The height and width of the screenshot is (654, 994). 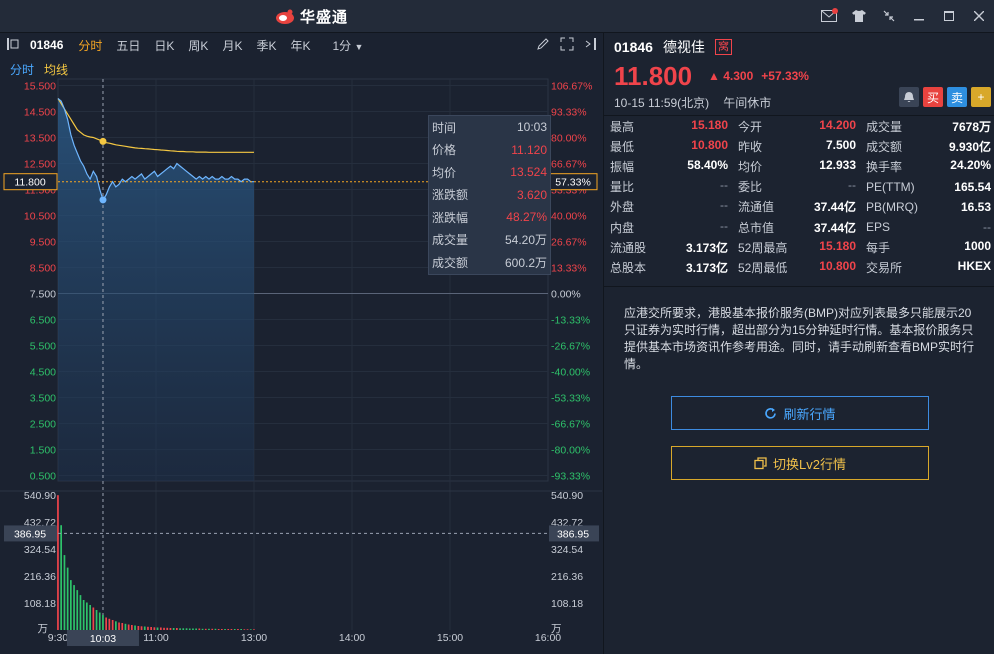 What do you see at coordinates (526, 217) in the screenshot?
I see `tooltip-value: 48.27%` at bounding box center [526, 217].